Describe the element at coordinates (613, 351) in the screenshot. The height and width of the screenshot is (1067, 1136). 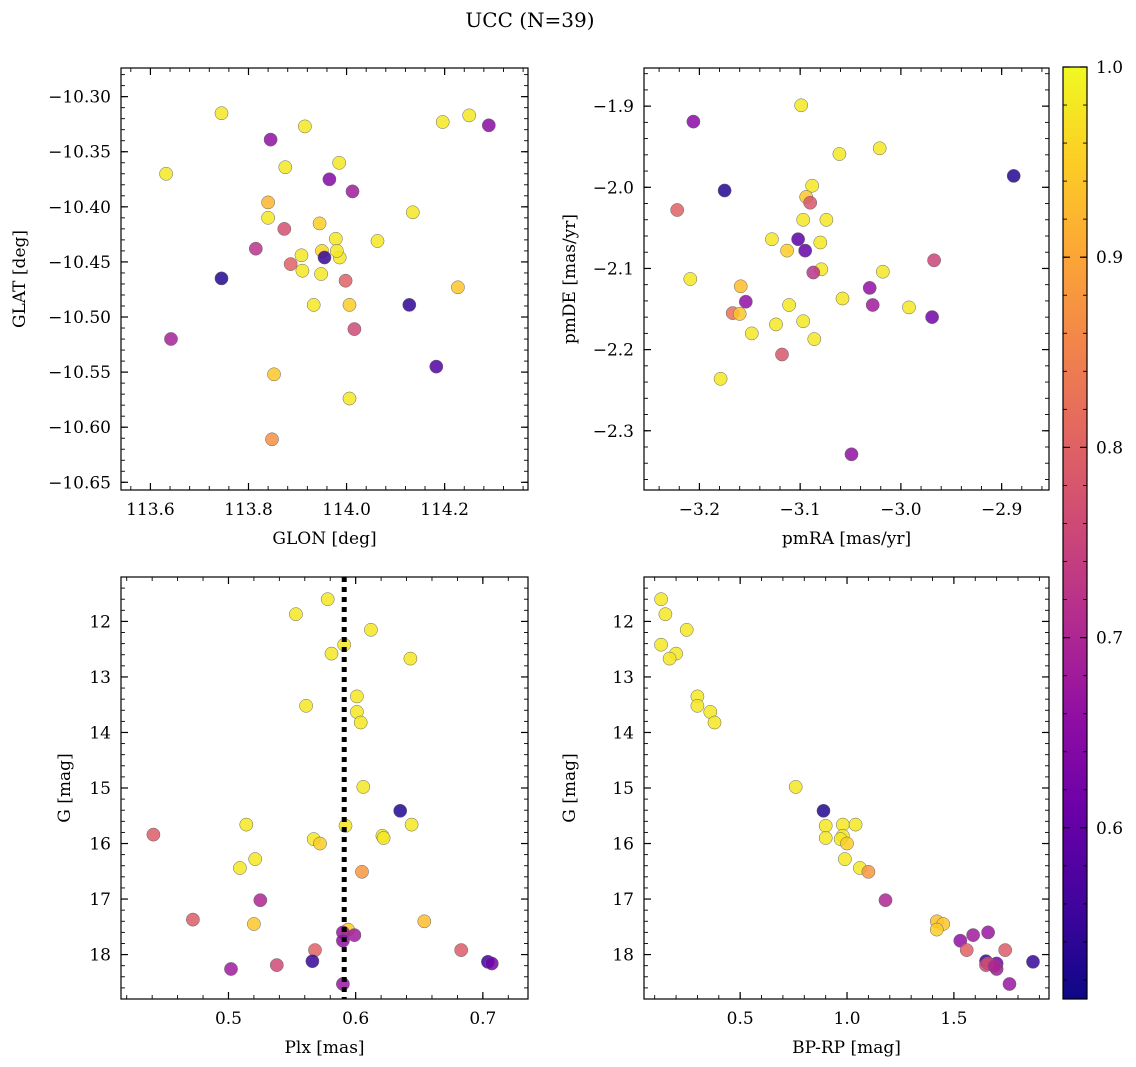
I see `y-tick-label: −2.2` at that location.